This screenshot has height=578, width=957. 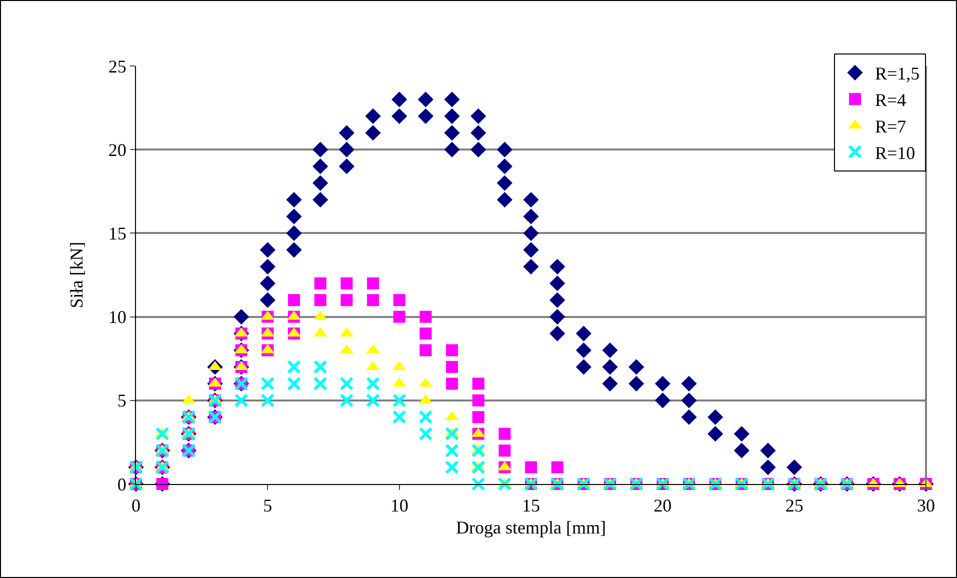 I want to click on x-tick-label: 25, so click(x=794, y=506).